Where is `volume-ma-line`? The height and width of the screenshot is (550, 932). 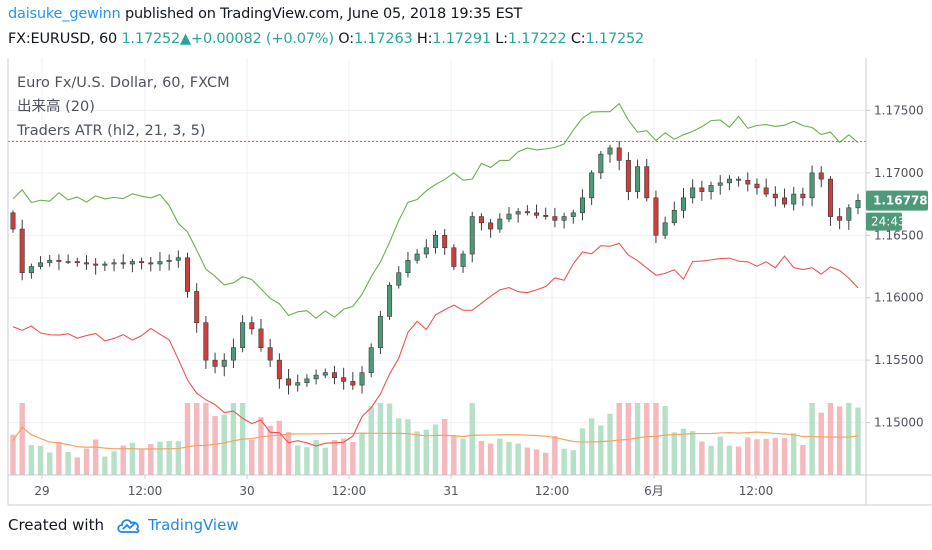
volume-ma-line is located at coordinates (435, 438).